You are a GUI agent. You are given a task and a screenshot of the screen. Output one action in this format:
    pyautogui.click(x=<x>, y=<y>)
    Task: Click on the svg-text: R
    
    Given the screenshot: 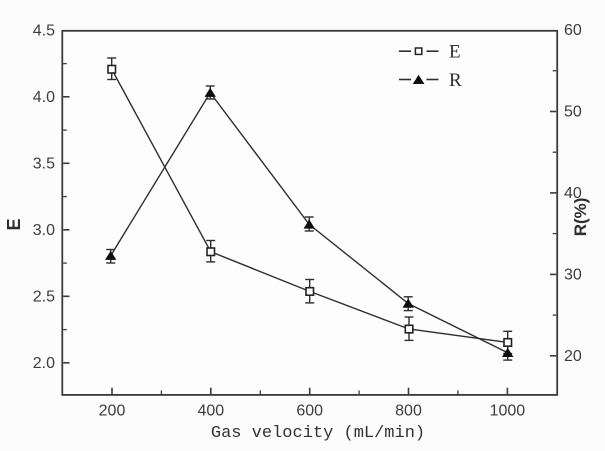 What is the action you would take?
    pyautogui.click(x=455, y=80)
    